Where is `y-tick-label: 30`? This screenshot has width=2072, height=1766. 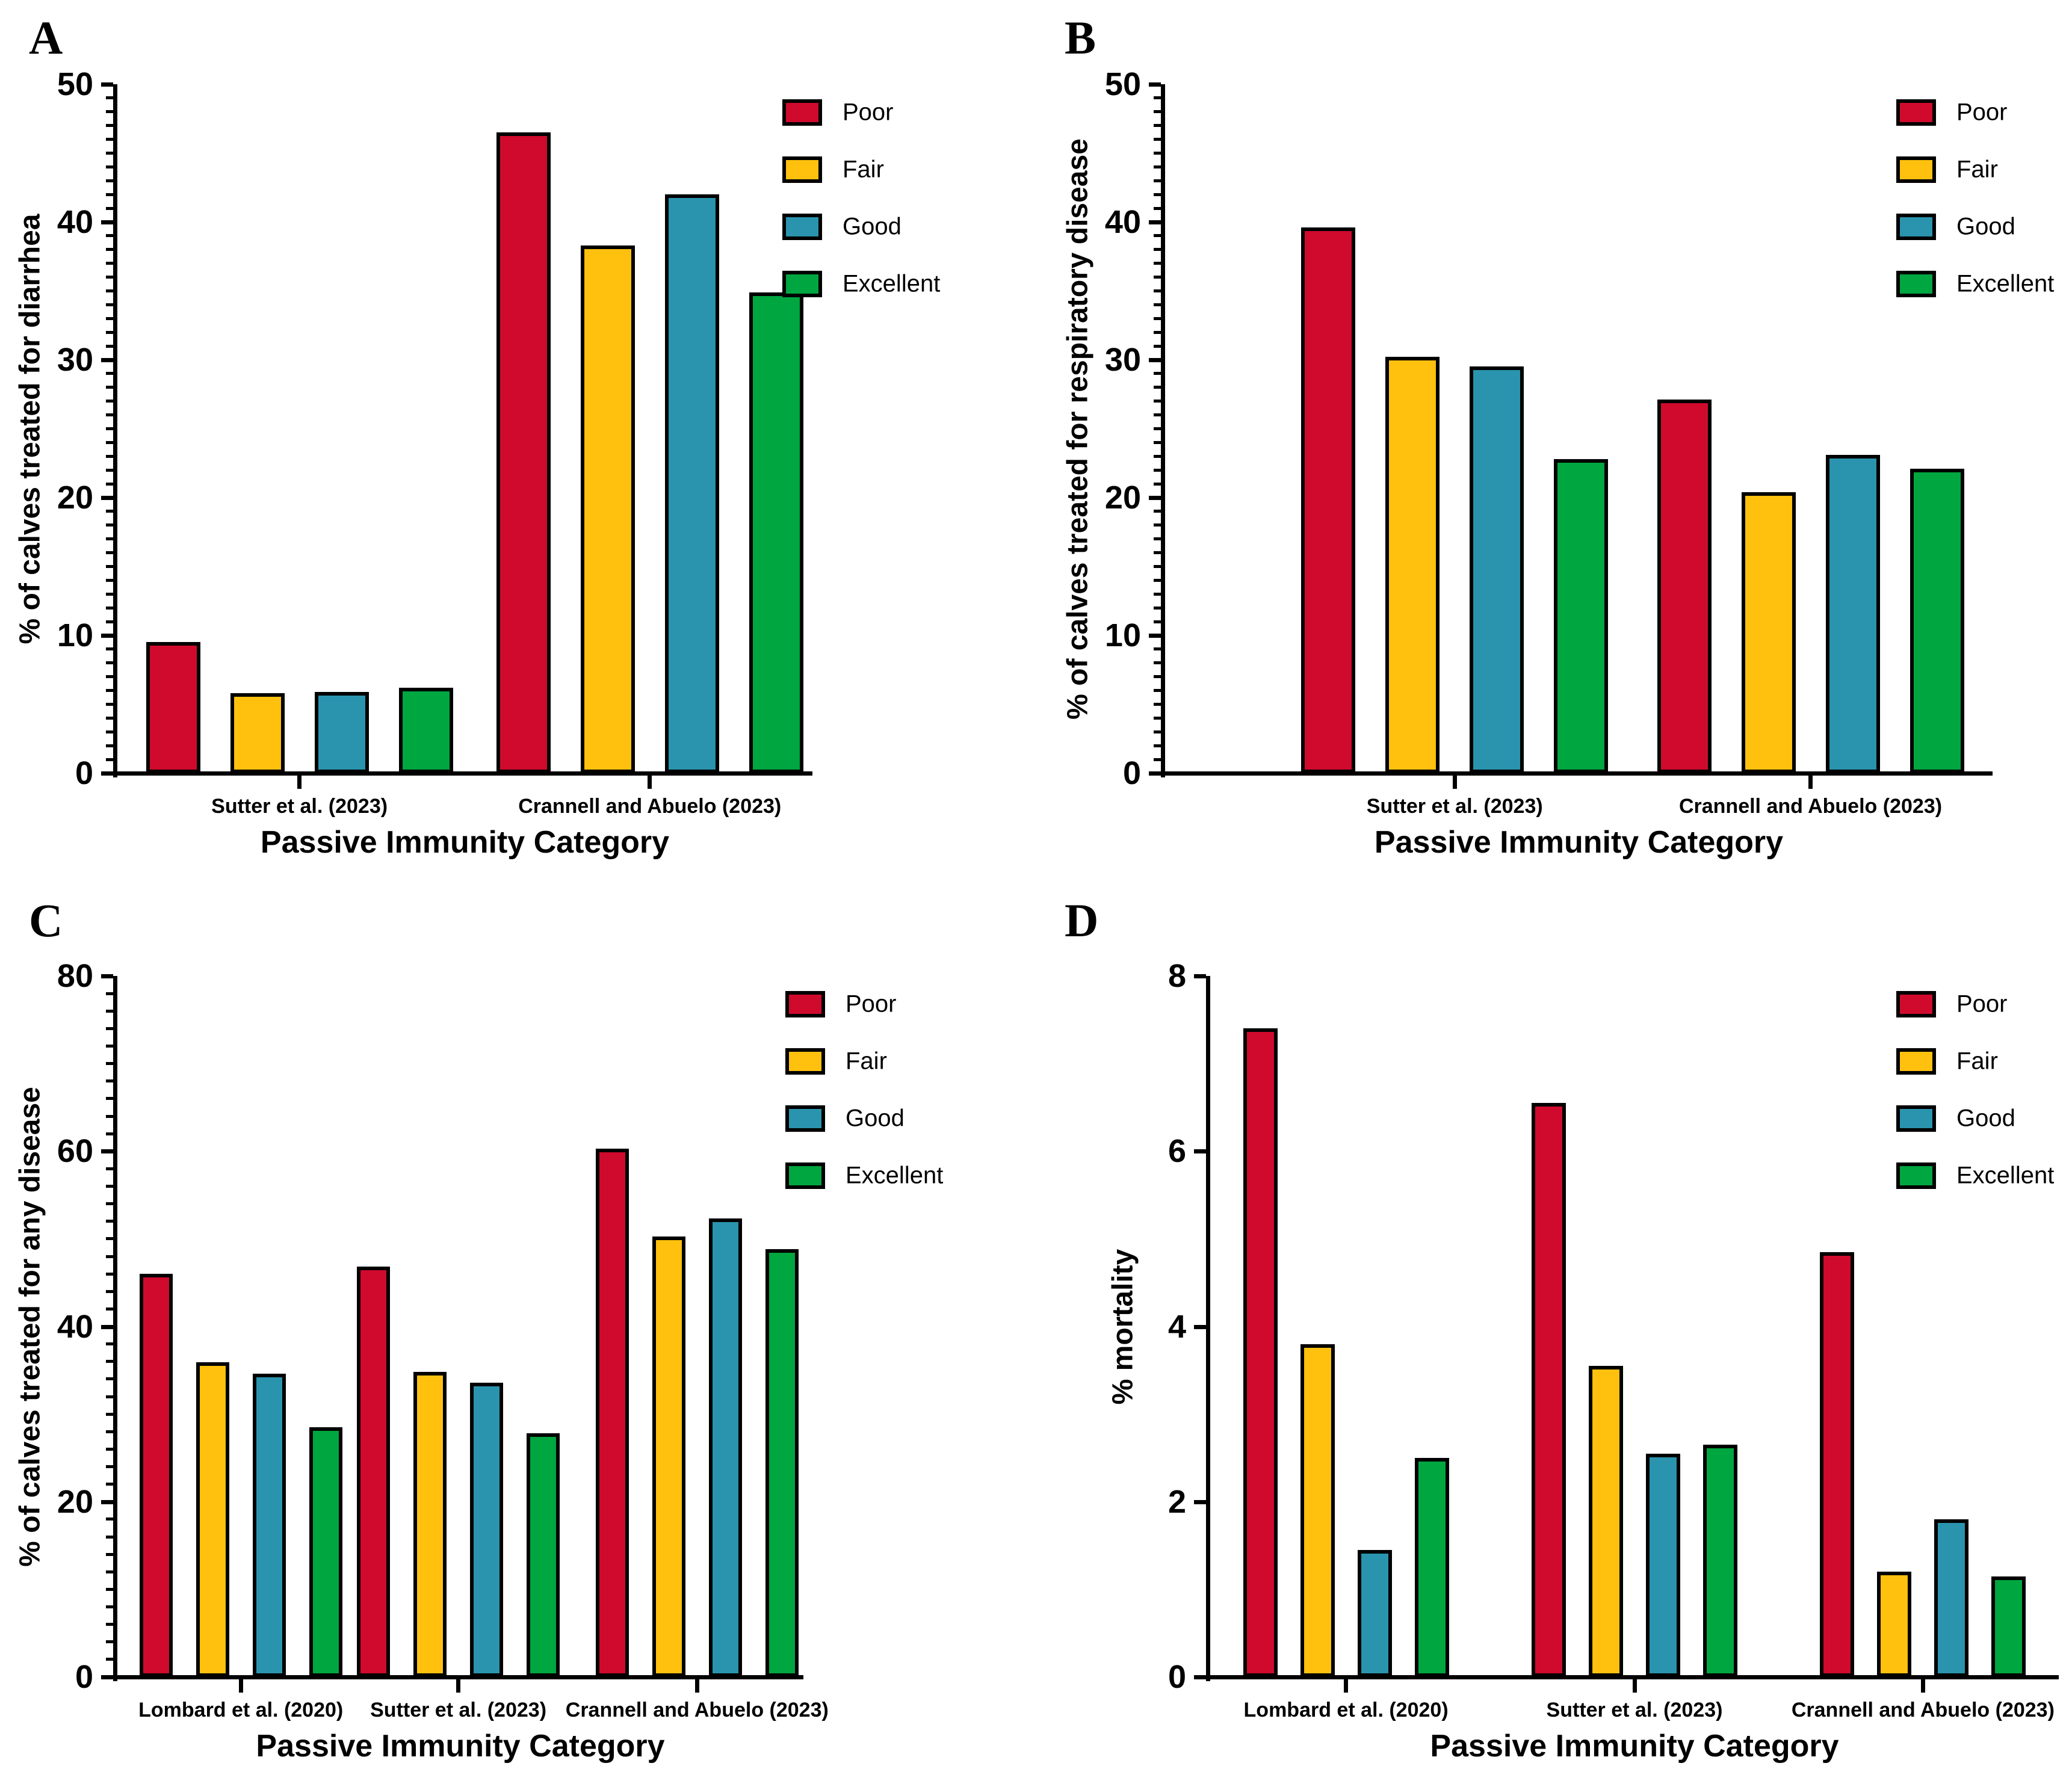
y-tick-label: 30 is located at coordinates (1122, 360).